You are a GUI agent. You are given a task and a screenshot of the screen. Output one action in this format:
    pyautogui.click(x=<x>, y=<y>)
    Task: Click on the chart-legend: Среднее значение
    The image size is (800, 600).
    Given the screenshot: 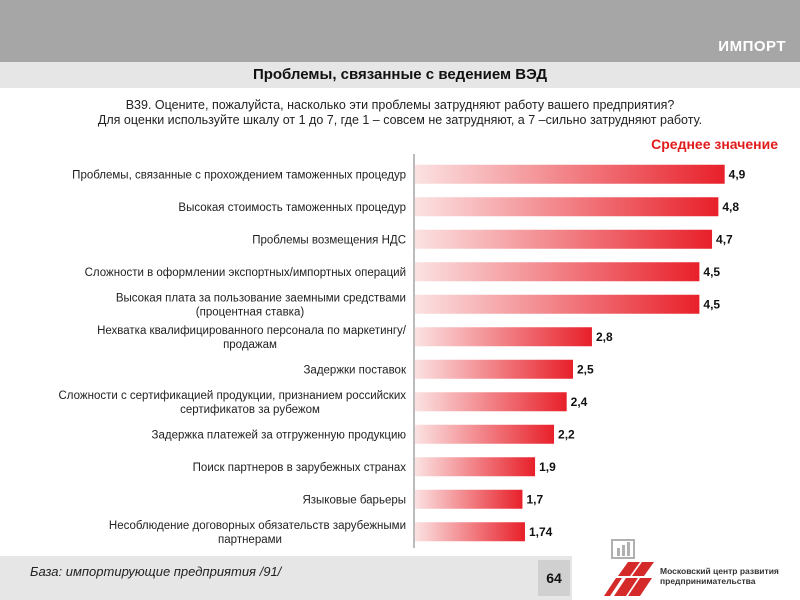 What is the action you would take?
    pyautogui.click(x=714, y=144)
    